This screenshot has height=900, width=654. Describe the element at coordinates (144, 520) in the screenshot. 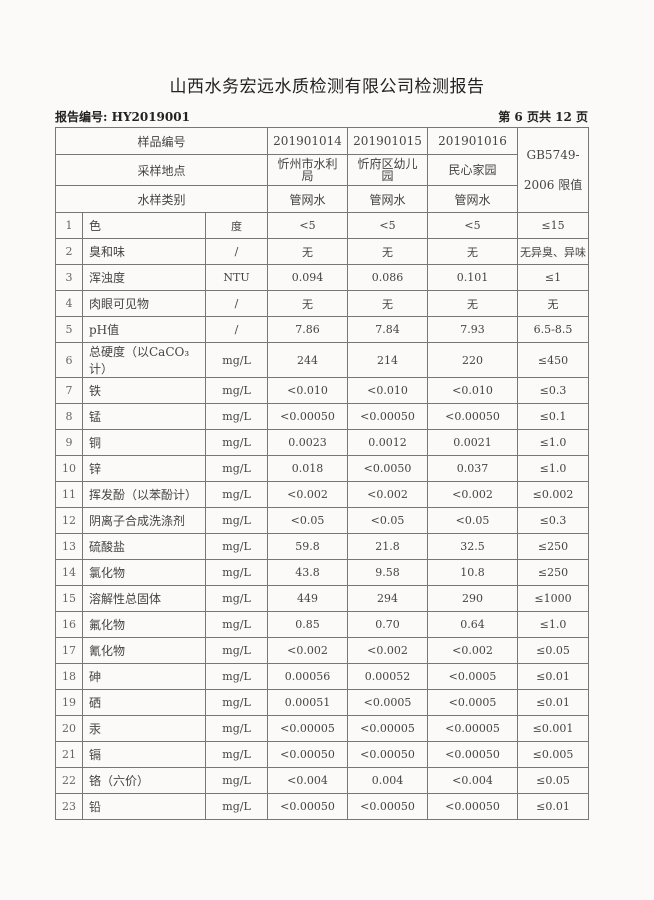

I see `item-name: 阴离子合成洗涤剂` at that location.